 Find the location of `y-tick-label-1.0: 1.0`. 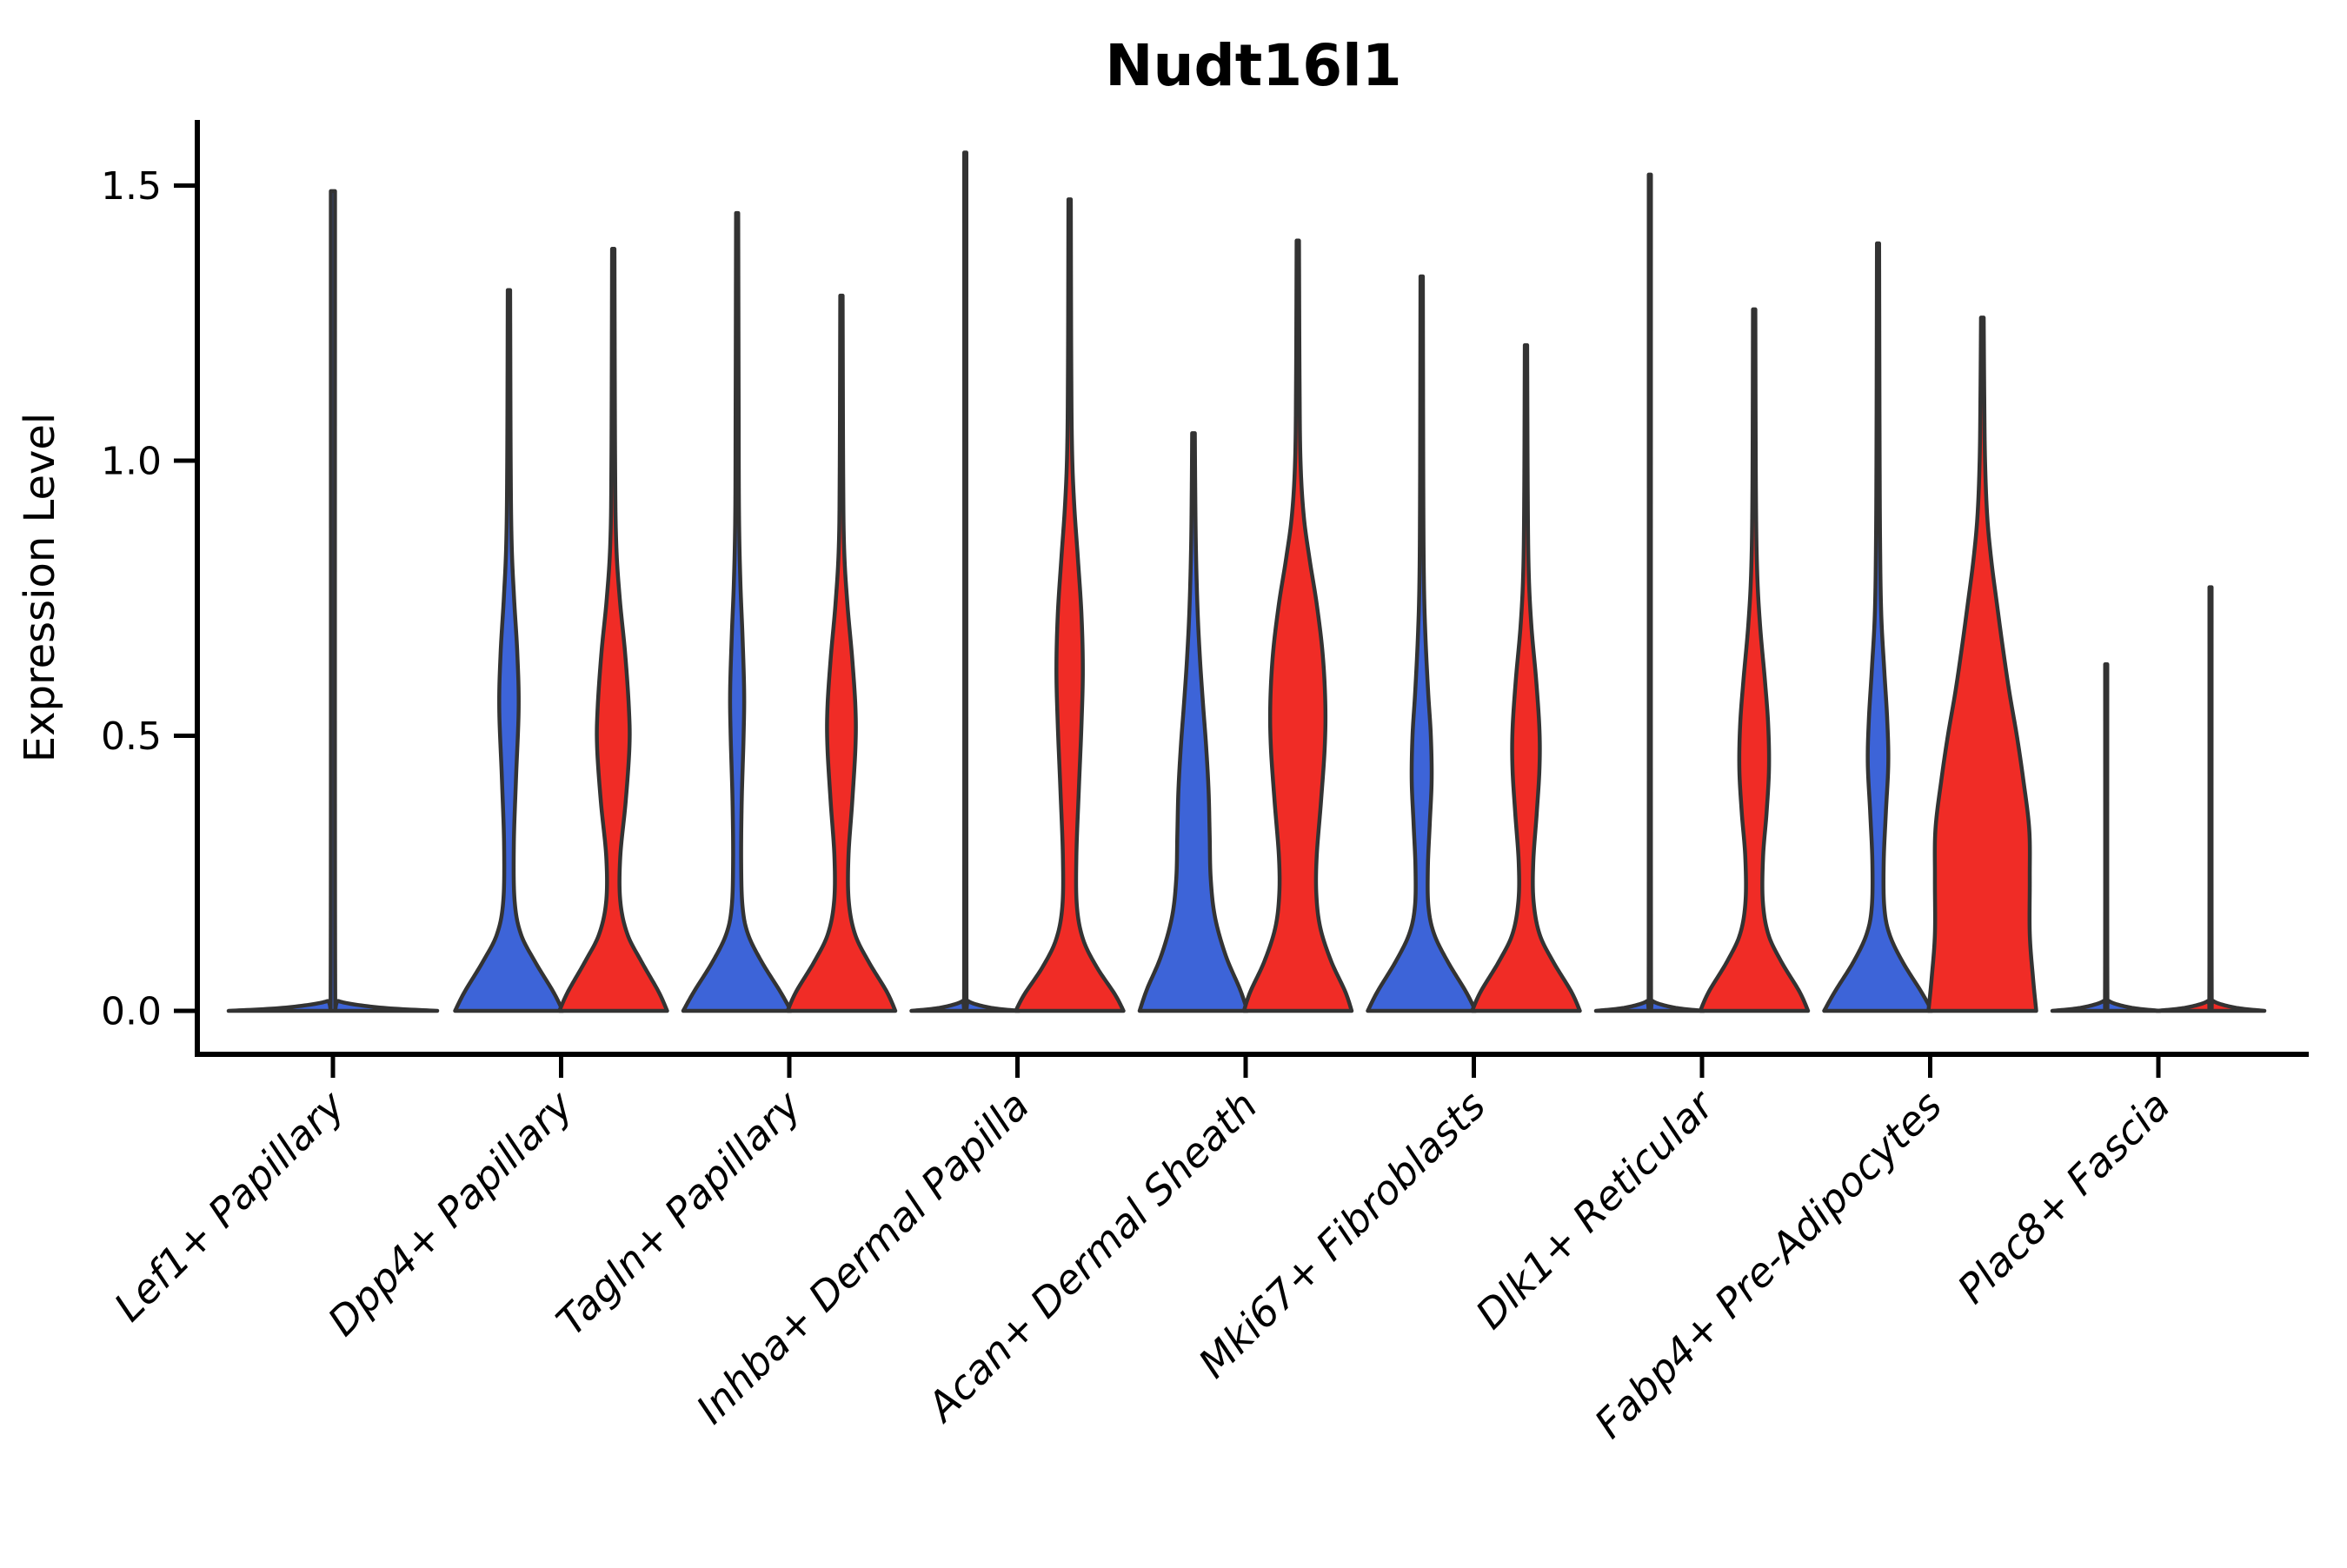

y-tick-label-1.0: 1.0 is located at coordinates (131, 461).